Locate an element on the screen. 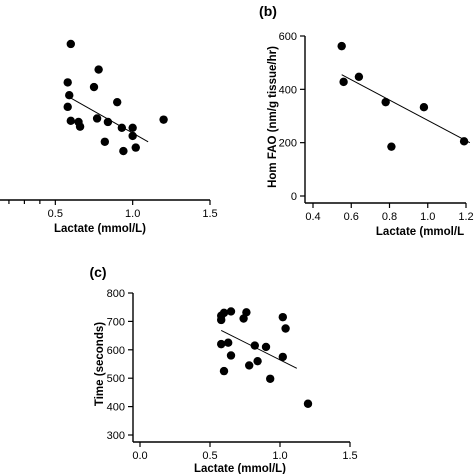 Image resolution: width=474 pixels, height=474 pixels. y-axis-title: Time (seconds) is located at coordinates (100, 364).